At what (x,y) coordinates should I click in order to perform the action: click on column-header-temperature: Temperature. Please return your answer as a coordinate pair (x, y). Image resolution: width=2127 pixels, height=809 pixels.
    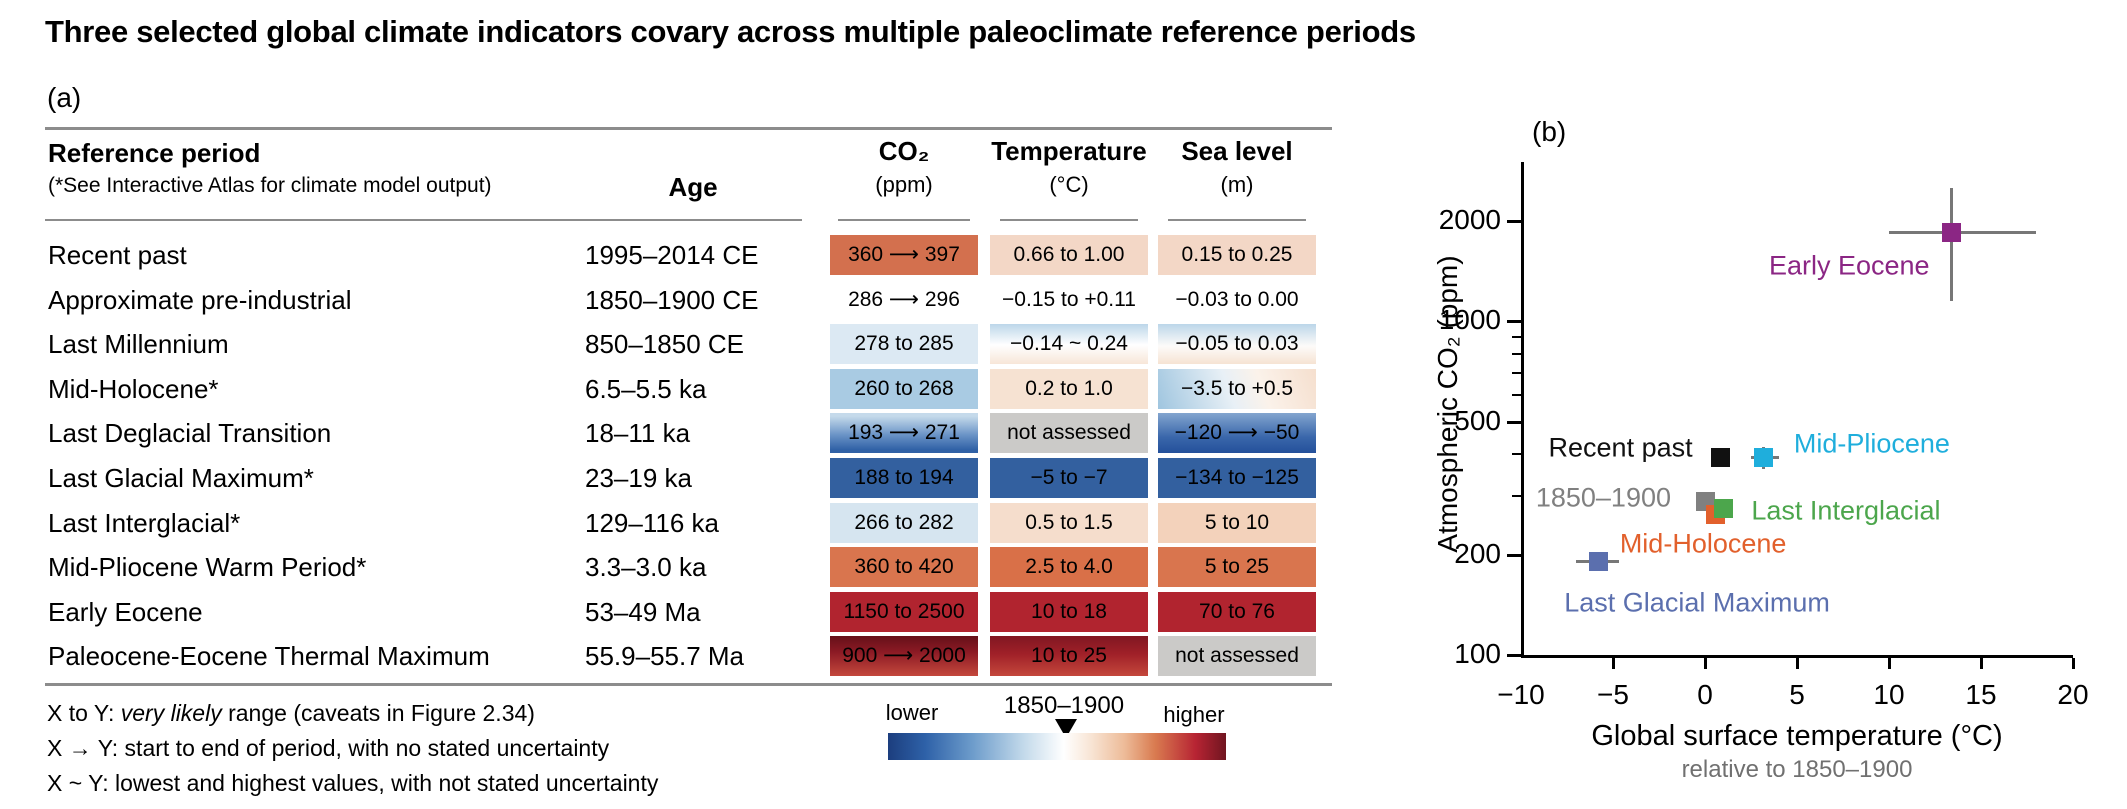
    Looking at the image, I should click on (1069, 151).